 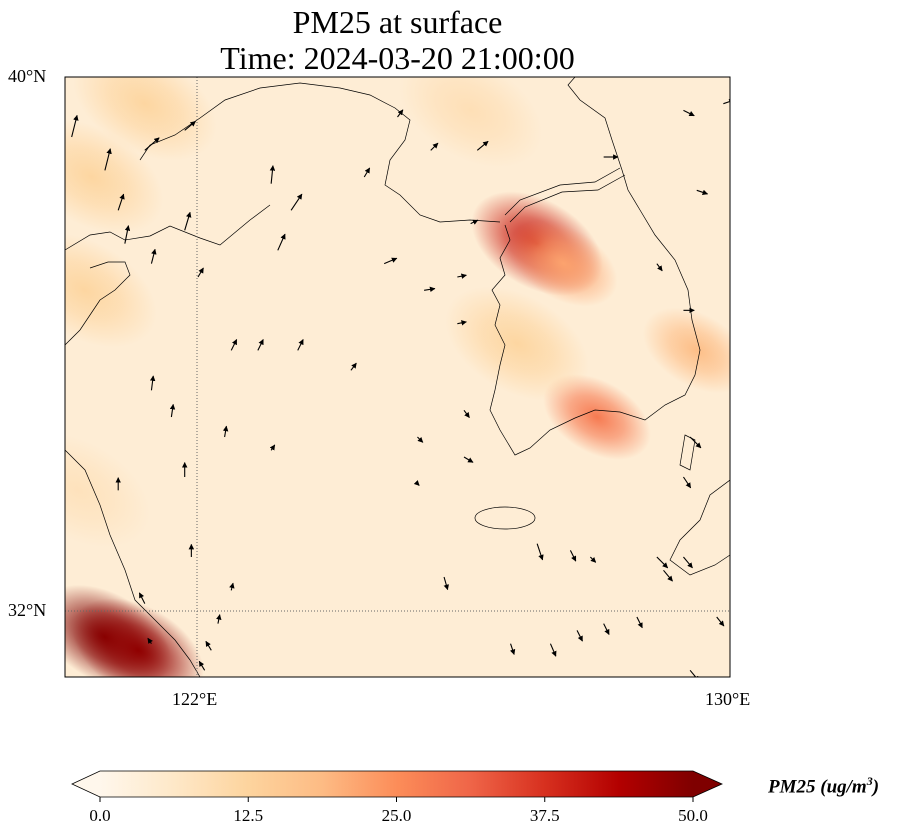 What do you see at coordinates (133, 563) in the screenshot?
I see `coastline-jiangsu` at bounding box center [133, 563].